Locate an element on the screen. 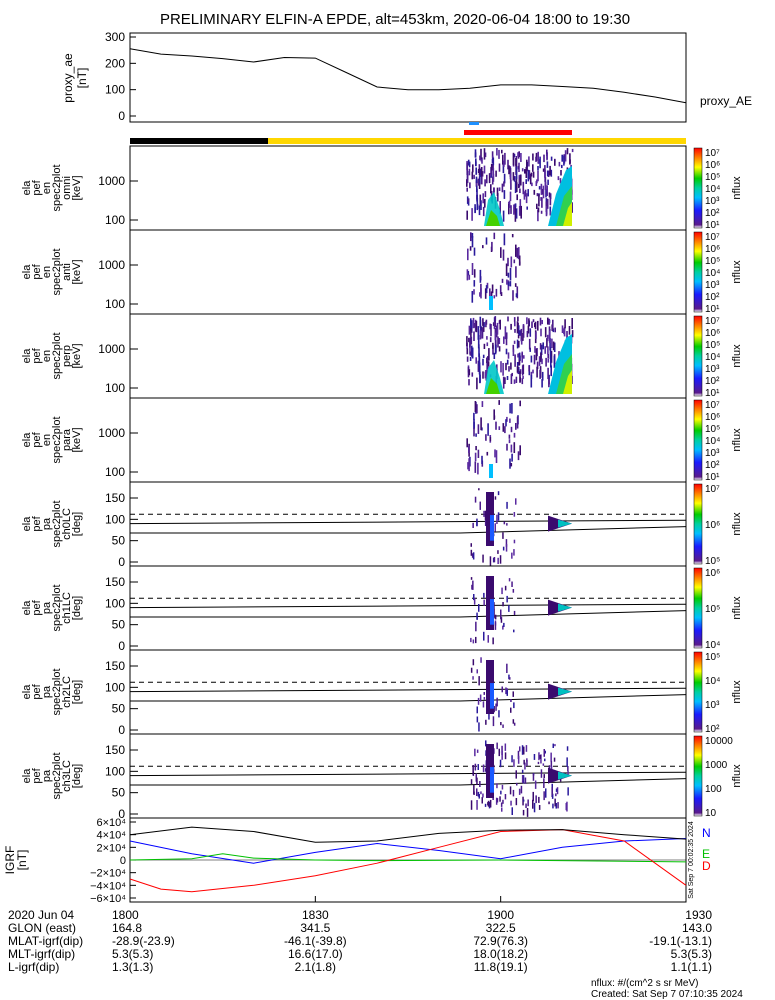  spec-panel-1-frame is located at coordinates (408, 272).